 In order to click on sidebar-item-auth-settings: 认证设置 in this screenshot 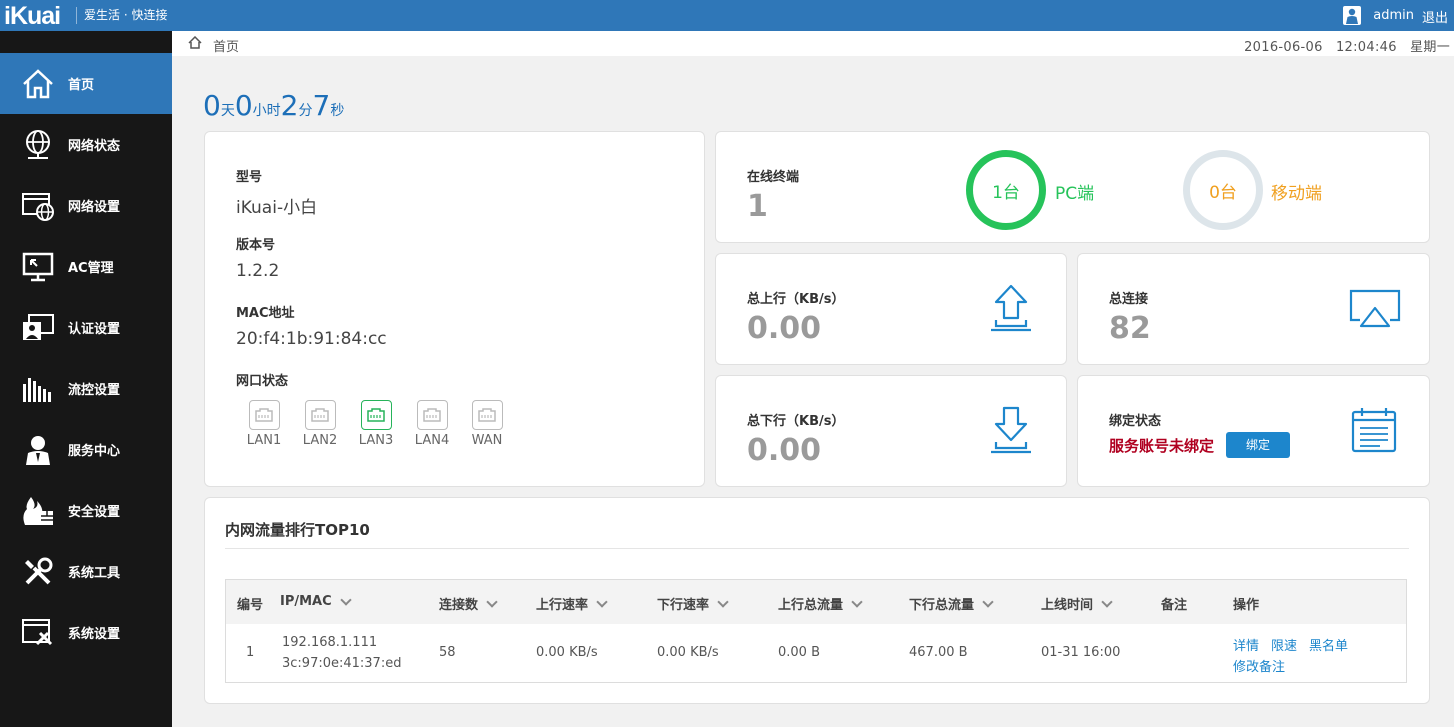, I will do `click(86, 327)`.